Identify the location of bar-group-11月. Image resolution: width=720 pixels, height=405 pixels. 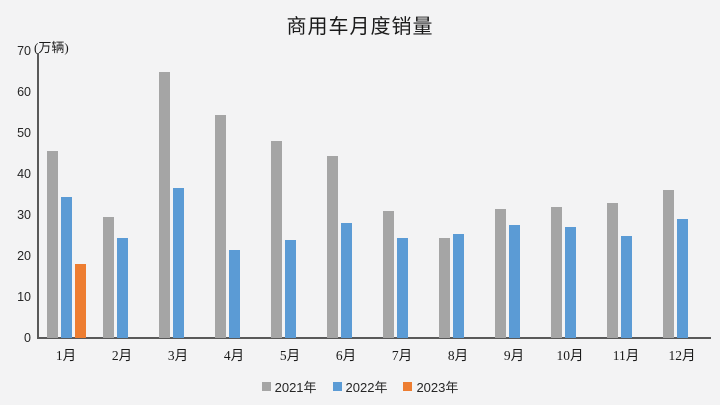
(626, 194).